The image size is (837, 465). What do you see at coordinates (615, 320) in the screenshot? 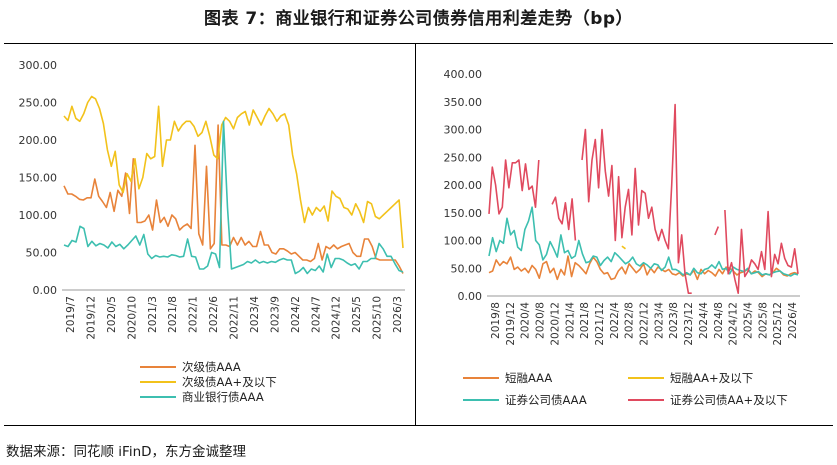
I see `x-tick-label: 2022/4` at bounding box center [615, 320].